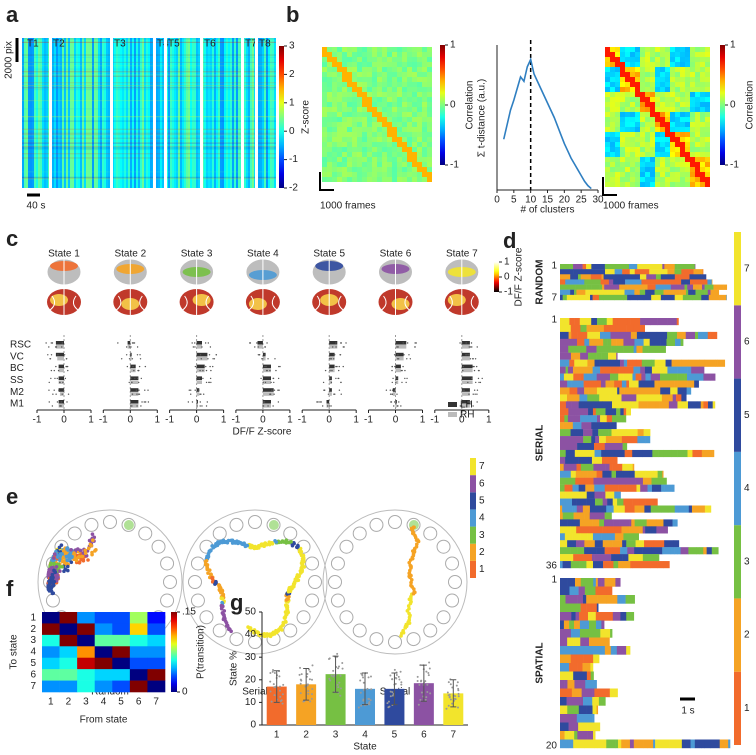 The width and height of the screenshot is (756, 755). Describe the element at coordinates (50, 113) in the screenshot. I see `trial-gap` at that location.